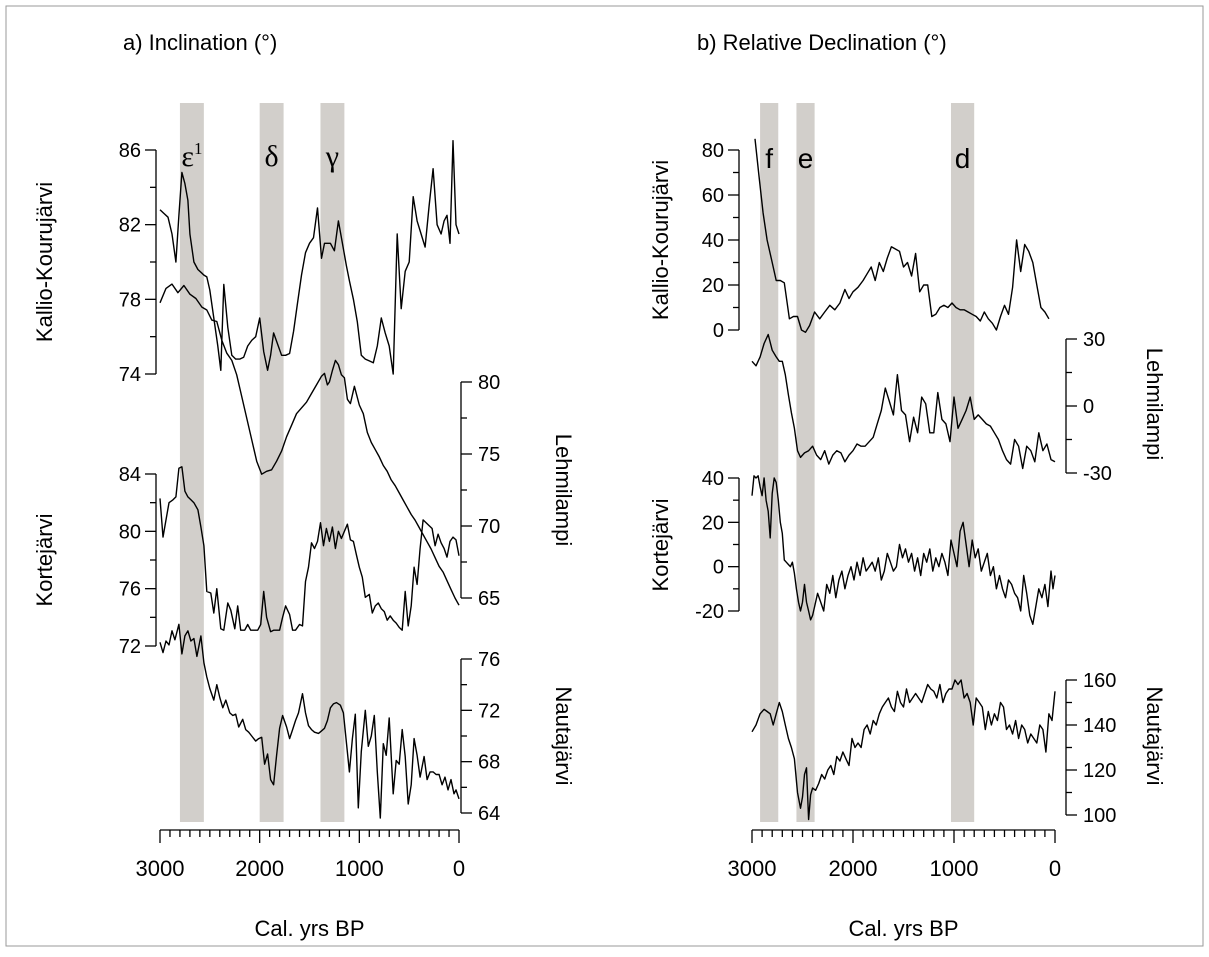 Image resolution: width=1209 pixels, height=957 pixels. What do you see at coordinates (130, 300) in the screenshot?
I see `y-tick-label: 78` at bounding box center [130, 300].